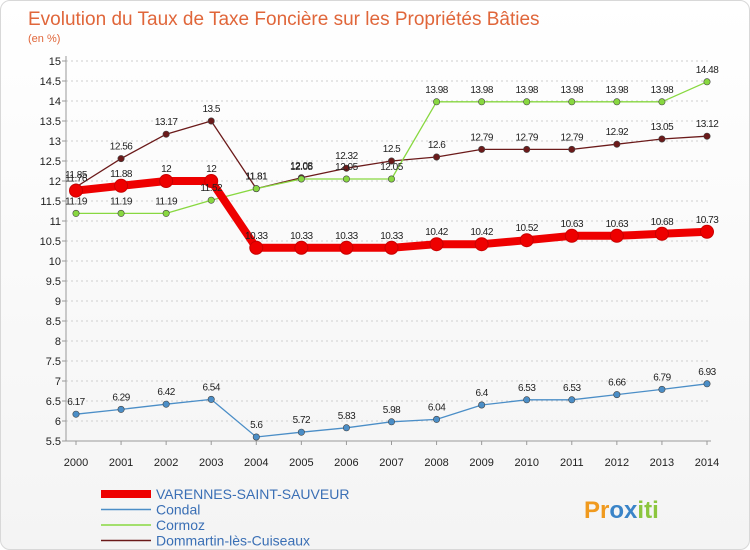 The image size is (750, 550). What do you see at coordinates (592, 510) in the screenshot?
I see `logo-letter: P` at bounding box center [592, 510].